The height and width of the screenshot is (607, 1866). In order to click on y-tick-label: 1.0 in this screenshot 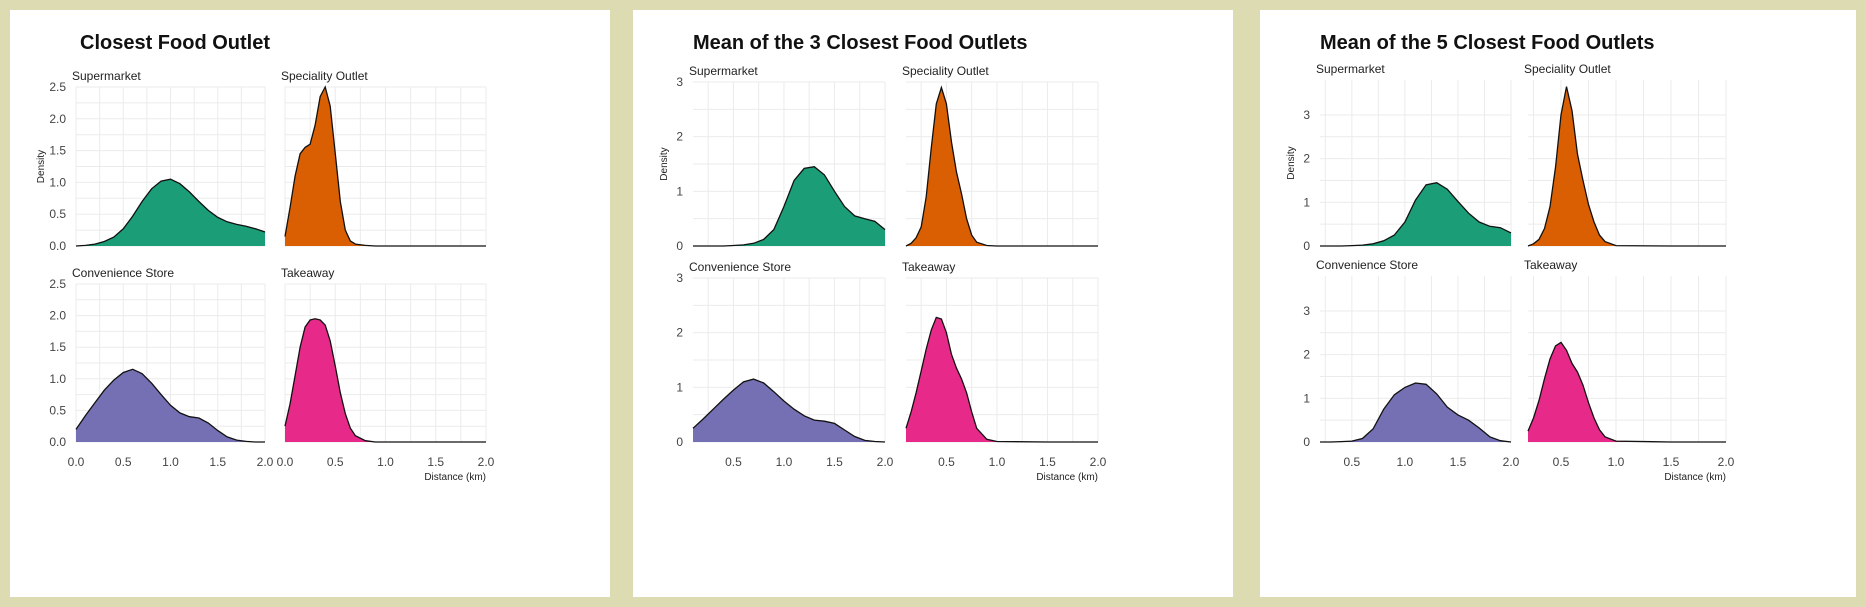, I will do `click(57, 379)`.